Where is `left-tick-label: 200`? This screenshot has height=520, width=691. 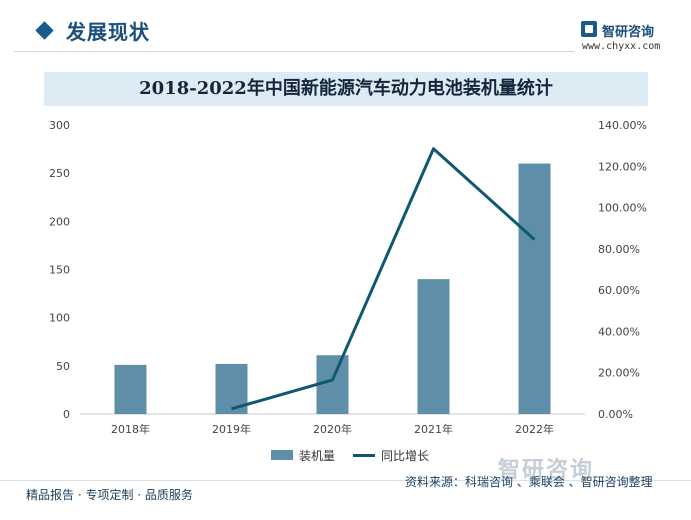
left-tick-label: 200 is located at coordinates (59, 221).